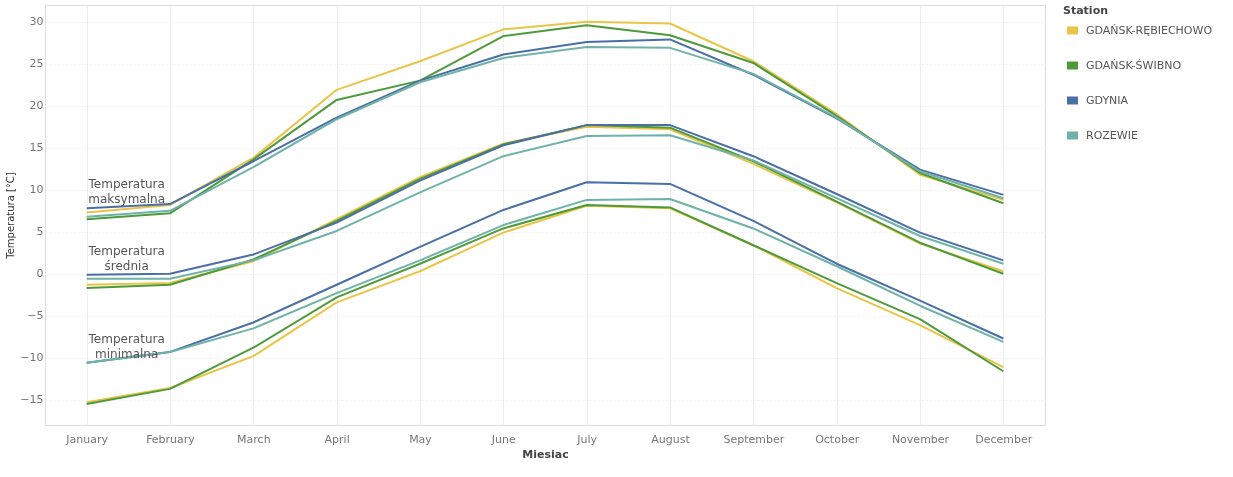  What do you see at coordinates (337, 439) in the screenshot?
I see `x-tick-label: April` at bounding box center [337, 439].